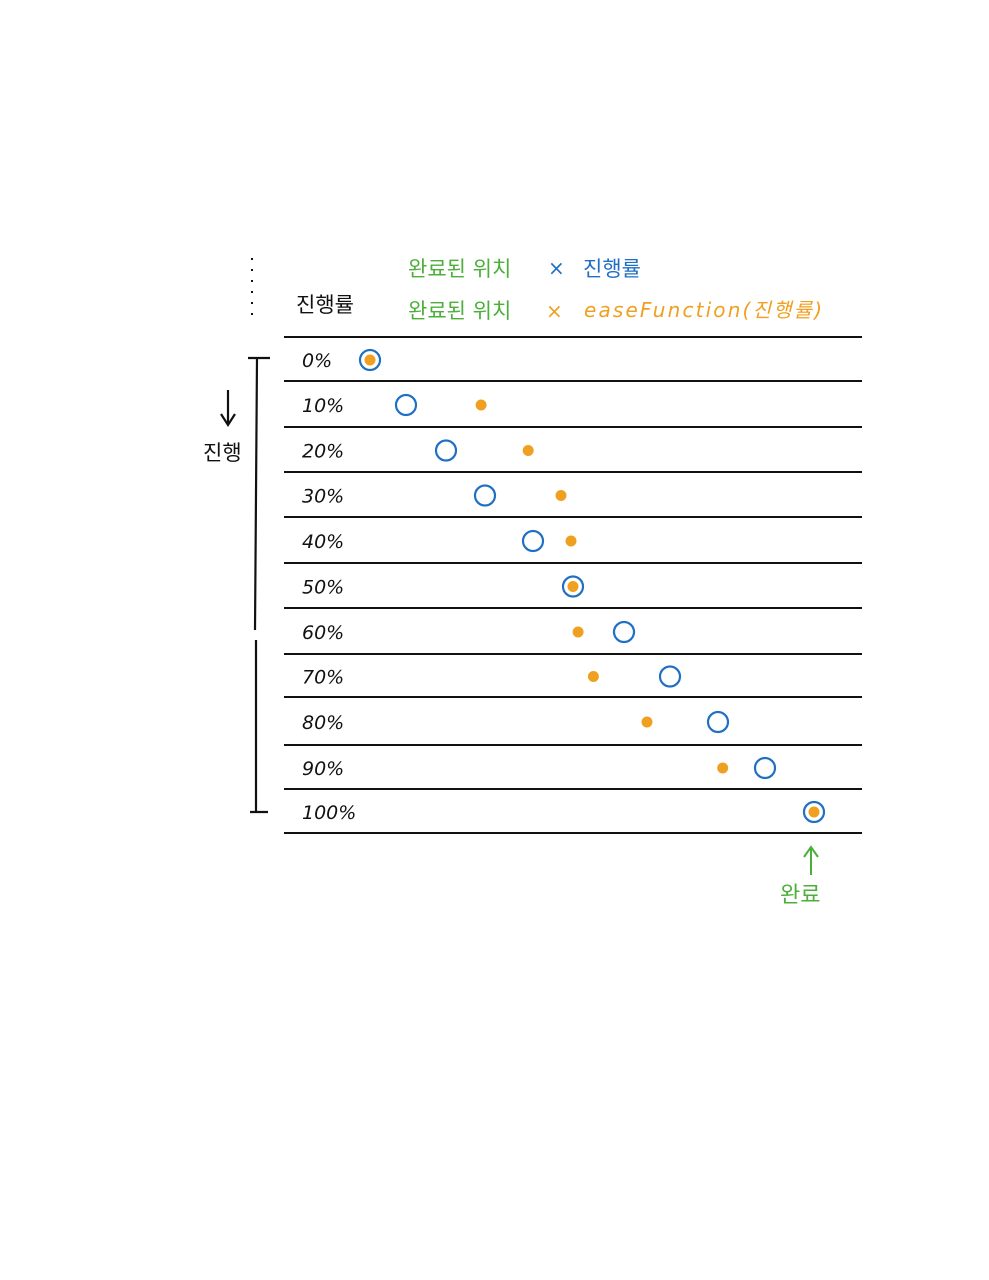 This screenshot has width=989, height=1280. I want to click on progress-row: 60%, so click(469, 632).